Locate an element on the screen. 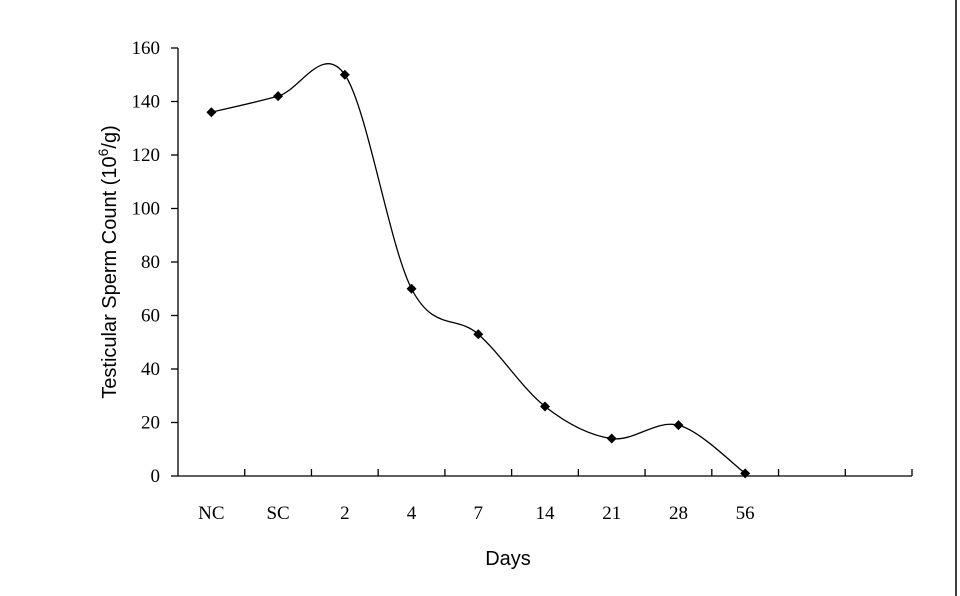 The width and height of the screenshot is (960, 596). x-axis-ticks: NC SC 2 4 7 14 21 28 56 is located at coordinates (555, 496).